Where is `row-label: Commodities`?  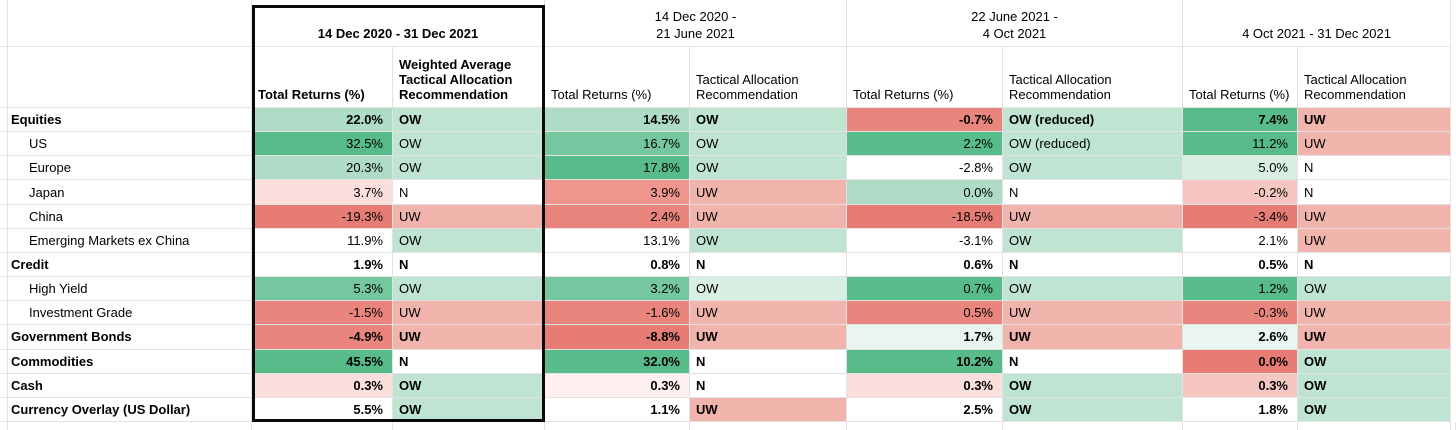 row-label: Commodities is located at coordinates (130, 361).